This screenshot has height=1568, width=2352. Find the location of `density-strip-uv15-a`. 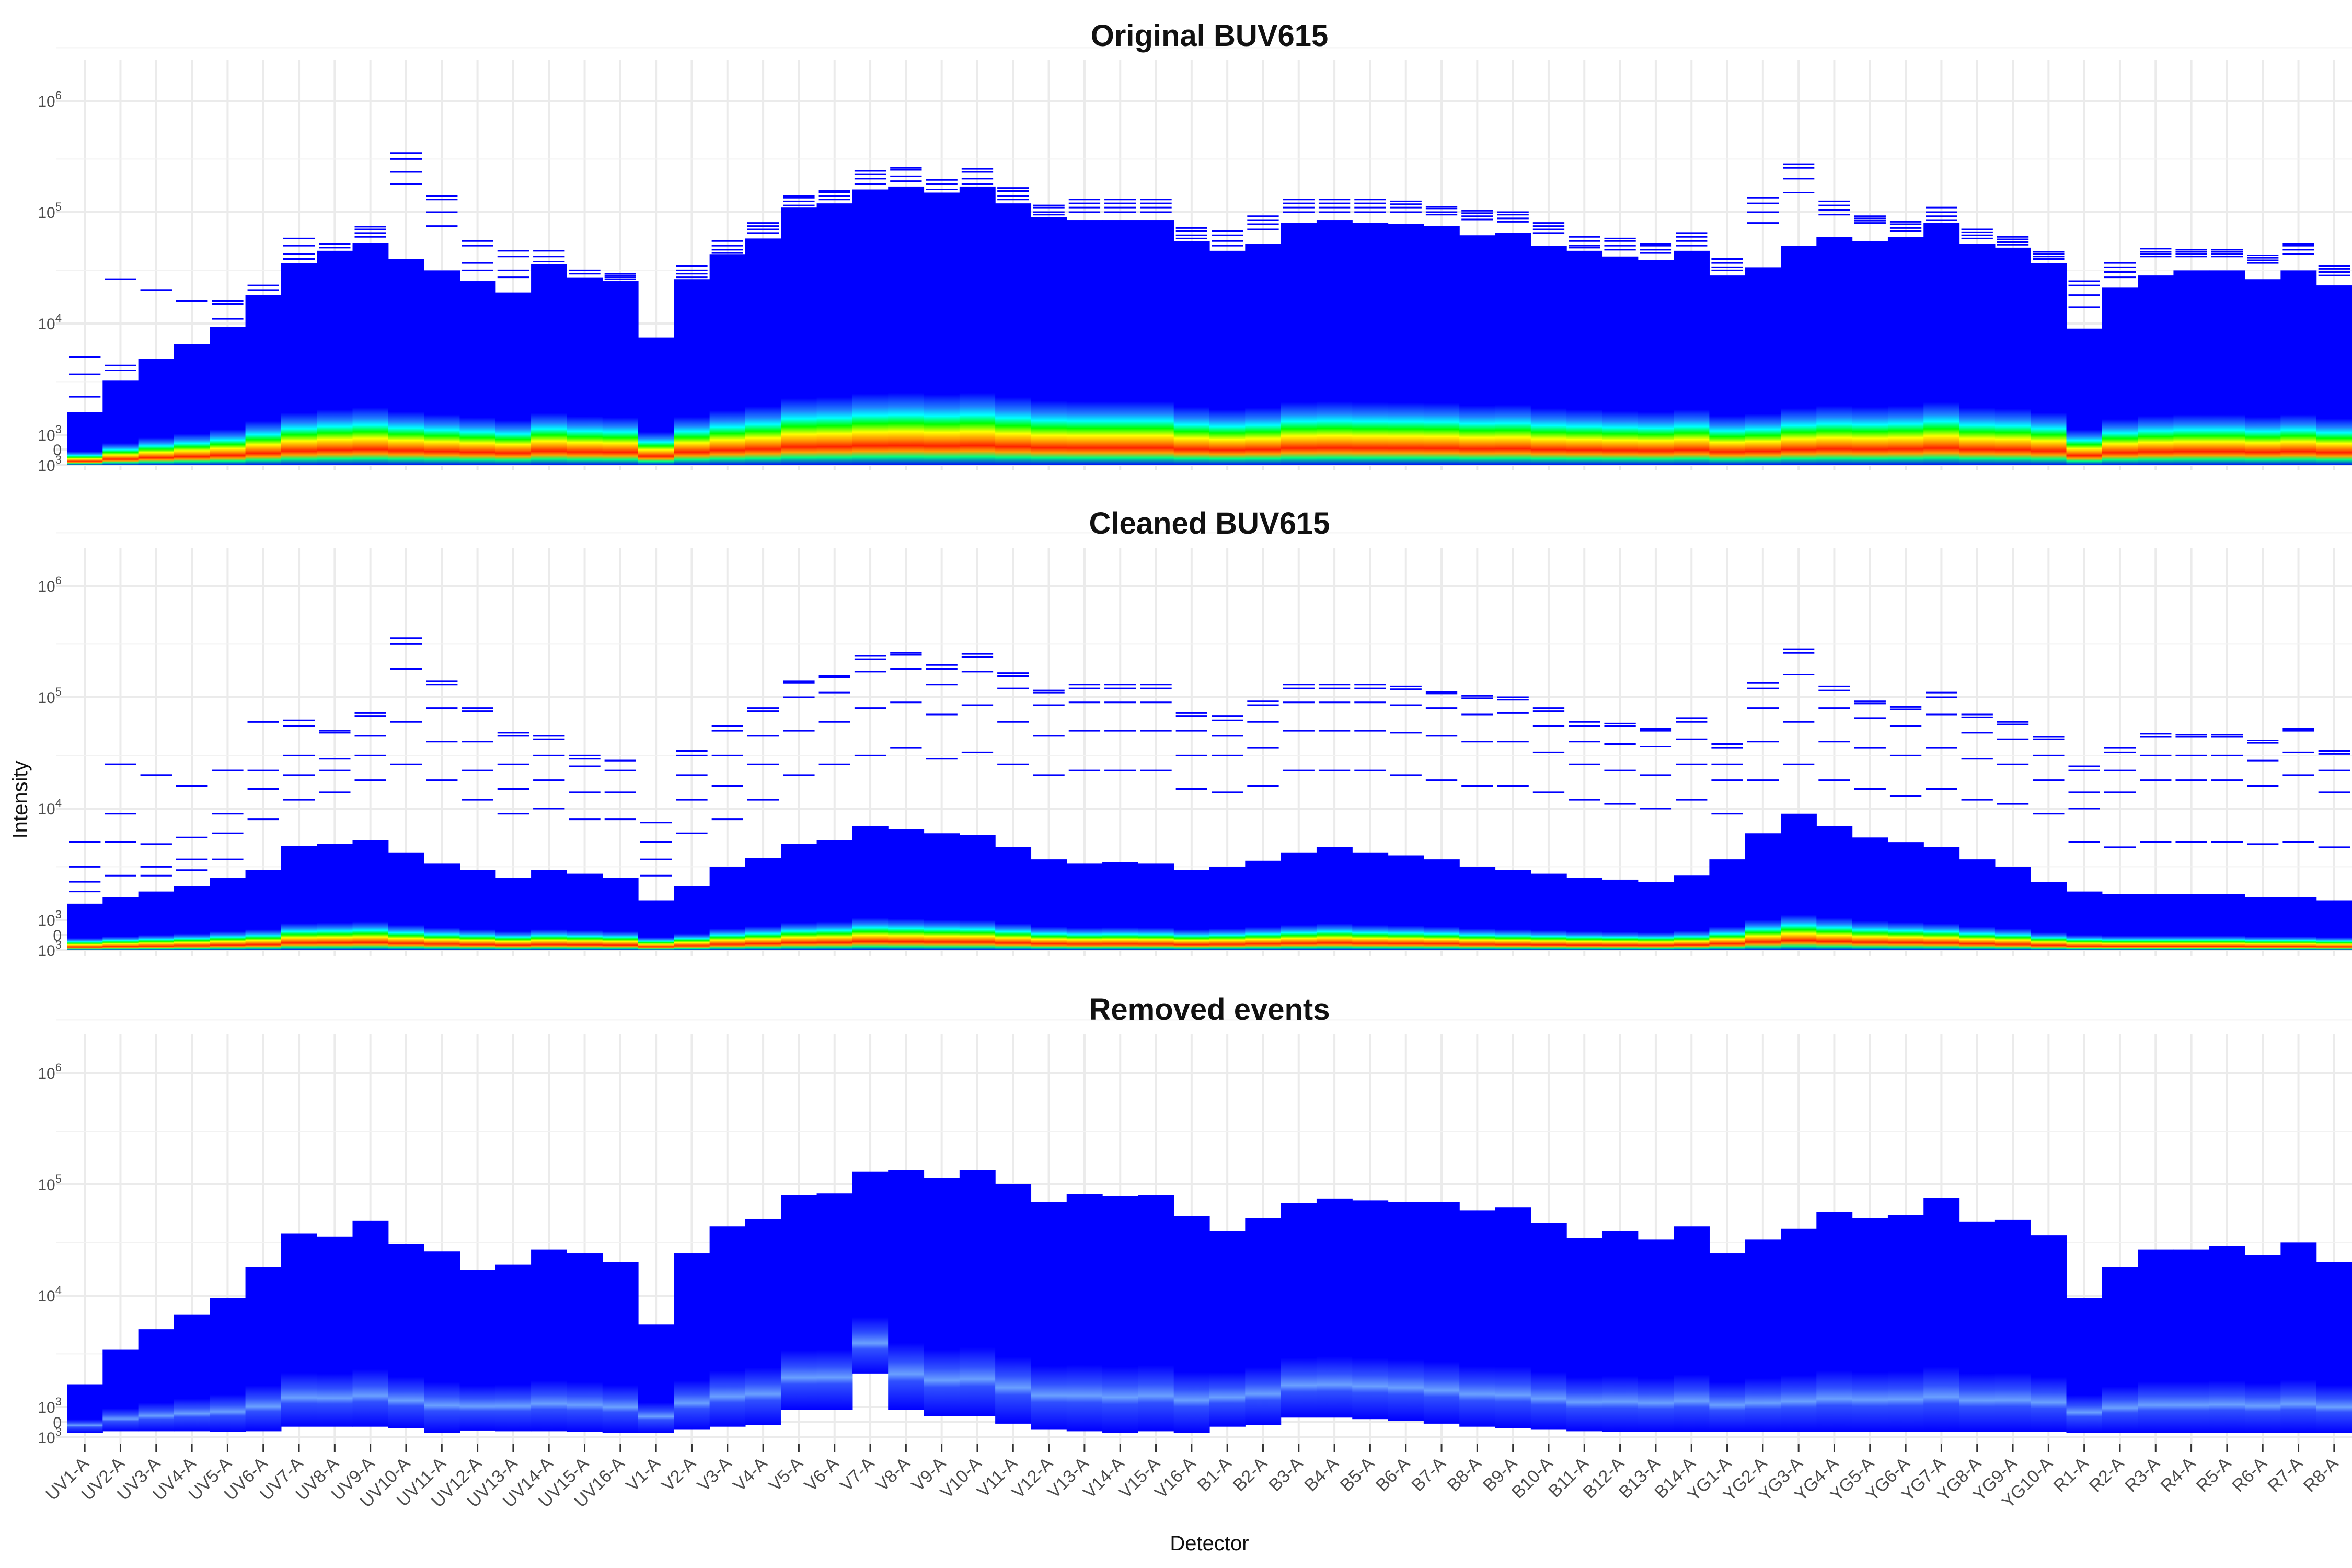

density-strip-uv15-a is located at coordinates (585, 371).